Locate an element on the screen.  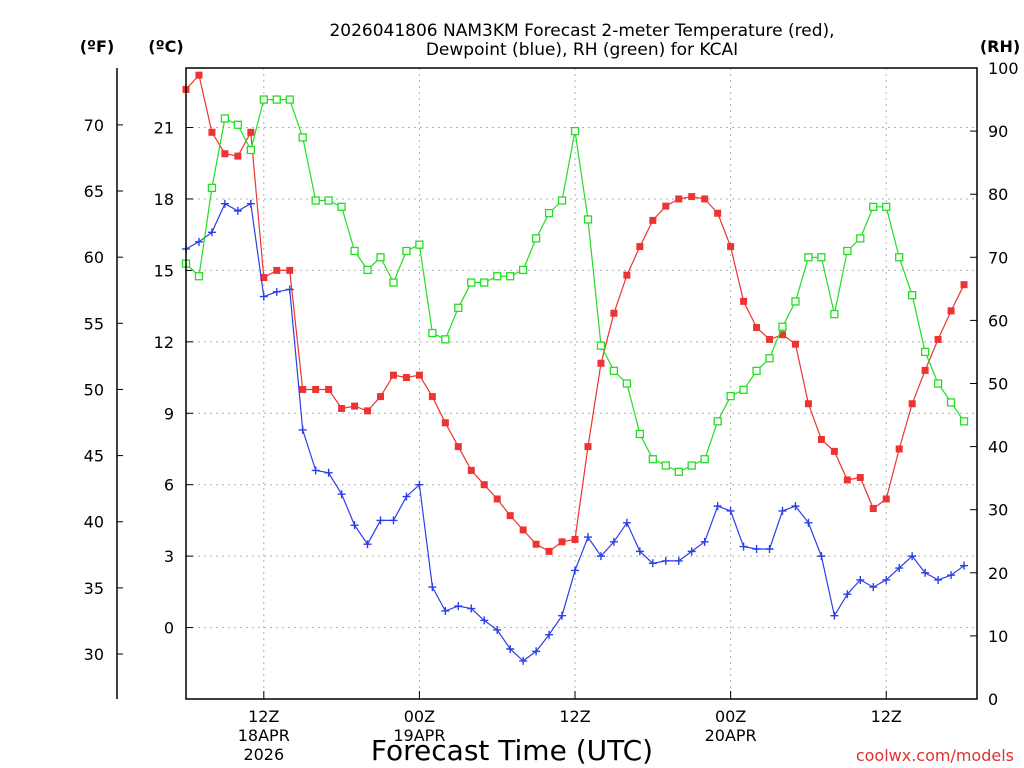
celsius-tick-label: 21 is located at coordinates (164, 128).